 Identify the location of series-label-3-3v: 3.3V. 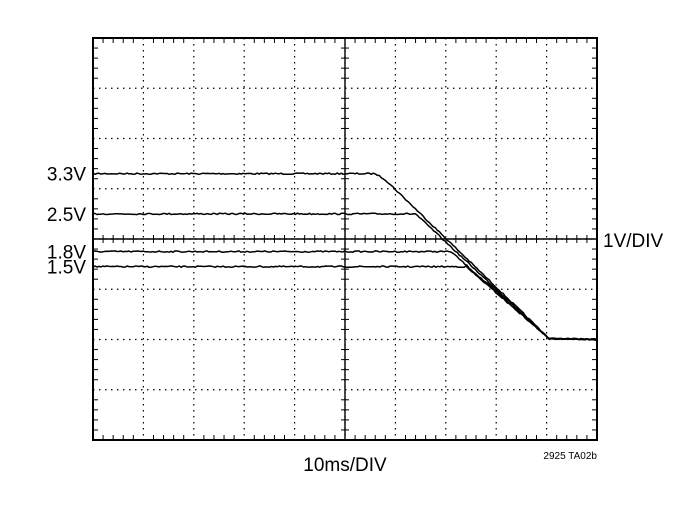
(66, 175).